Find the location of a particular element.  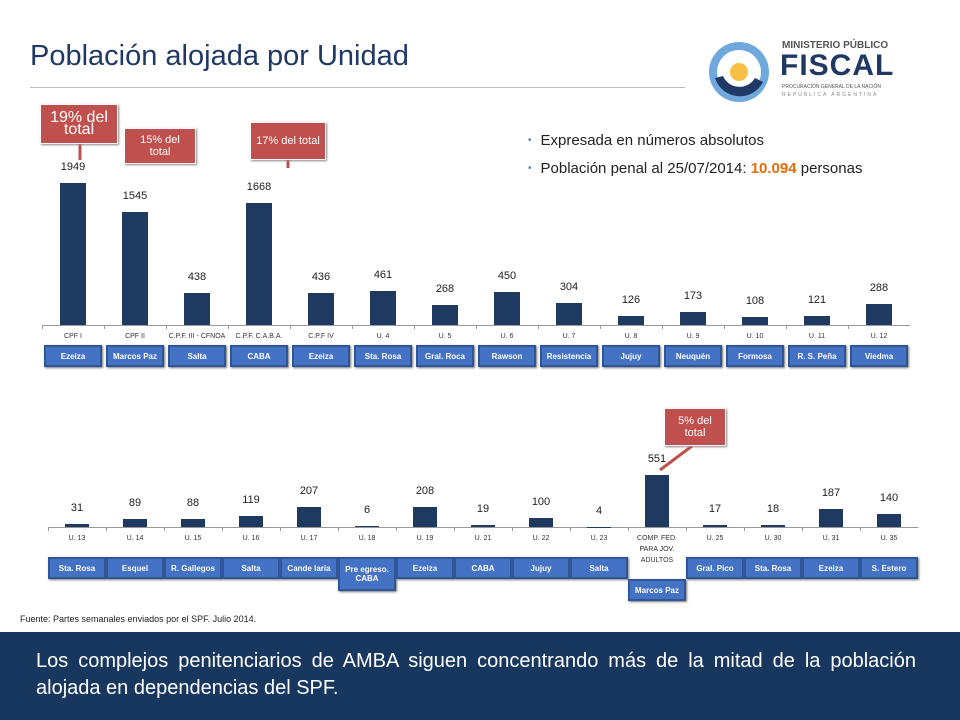

value-label: 436 is located at coordinates (321, 277).